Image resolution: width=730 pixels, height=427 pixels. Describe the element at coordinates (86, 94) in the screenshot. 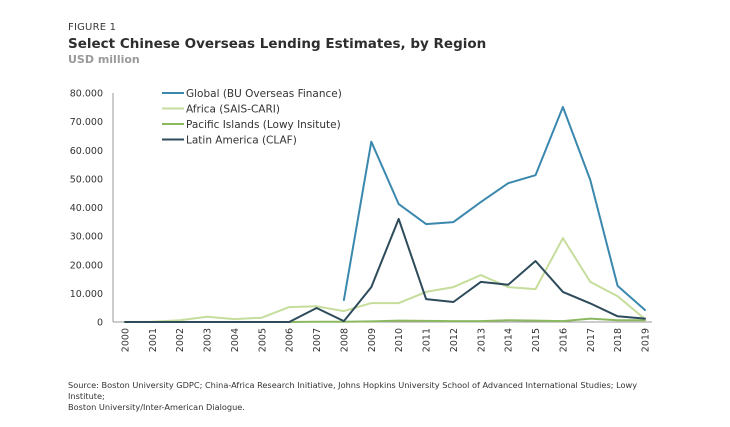

I see `y-tick-label: 80.000` at that location.